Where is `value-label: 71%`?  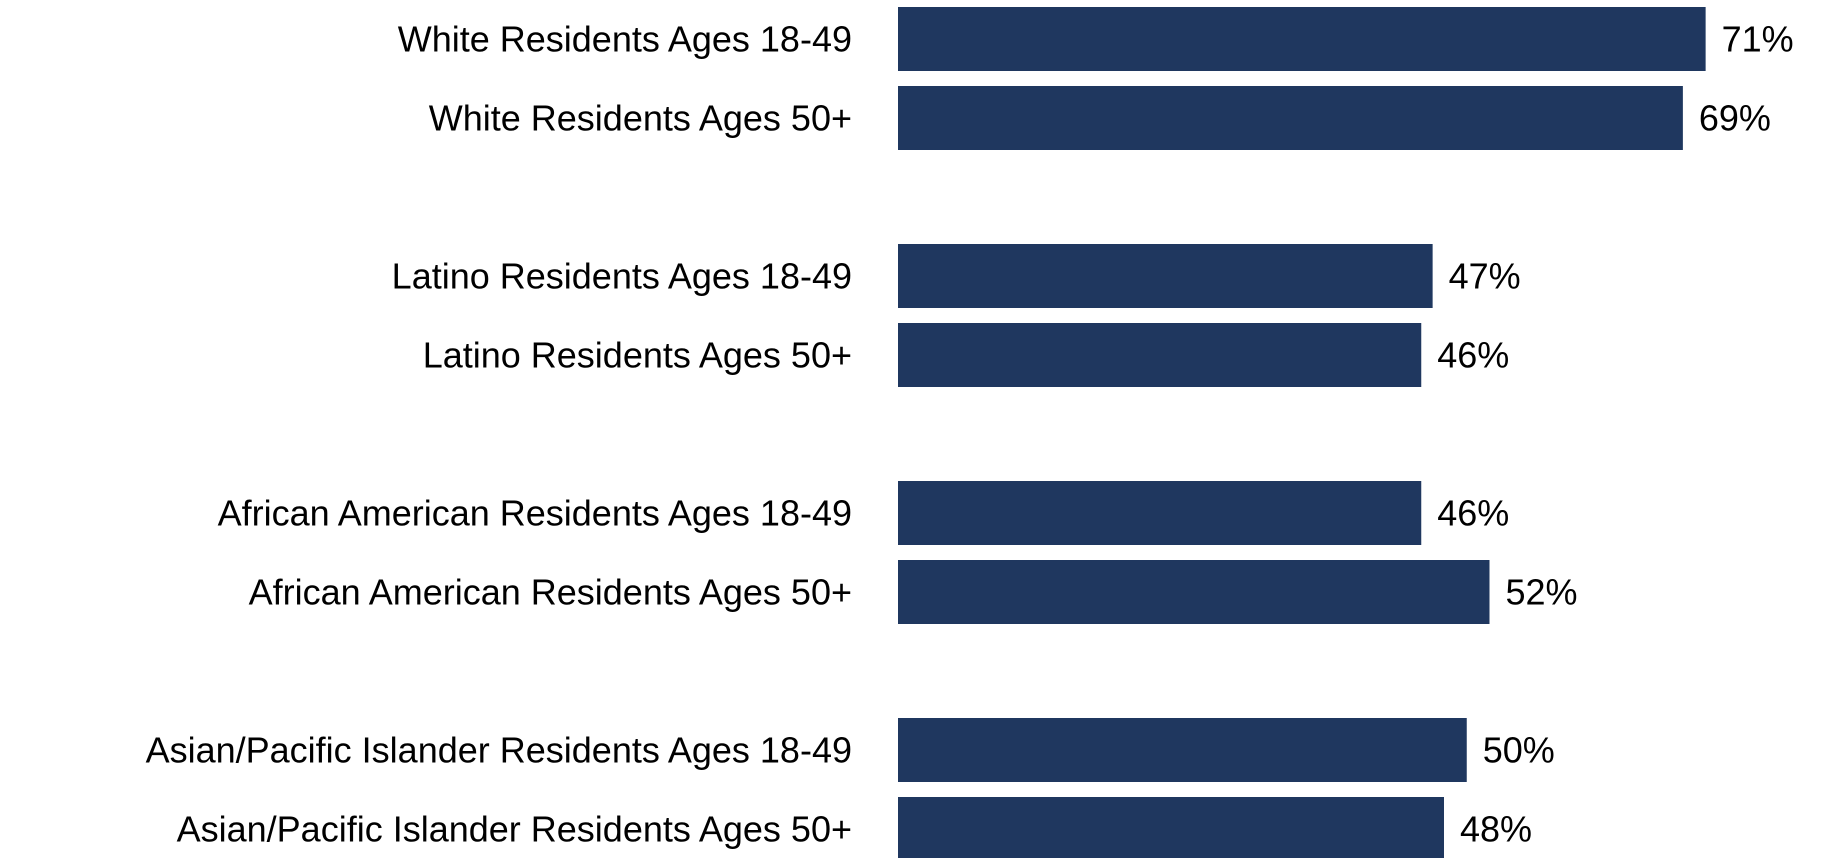
value-label: 71% is located at coordinates (1758, 39).